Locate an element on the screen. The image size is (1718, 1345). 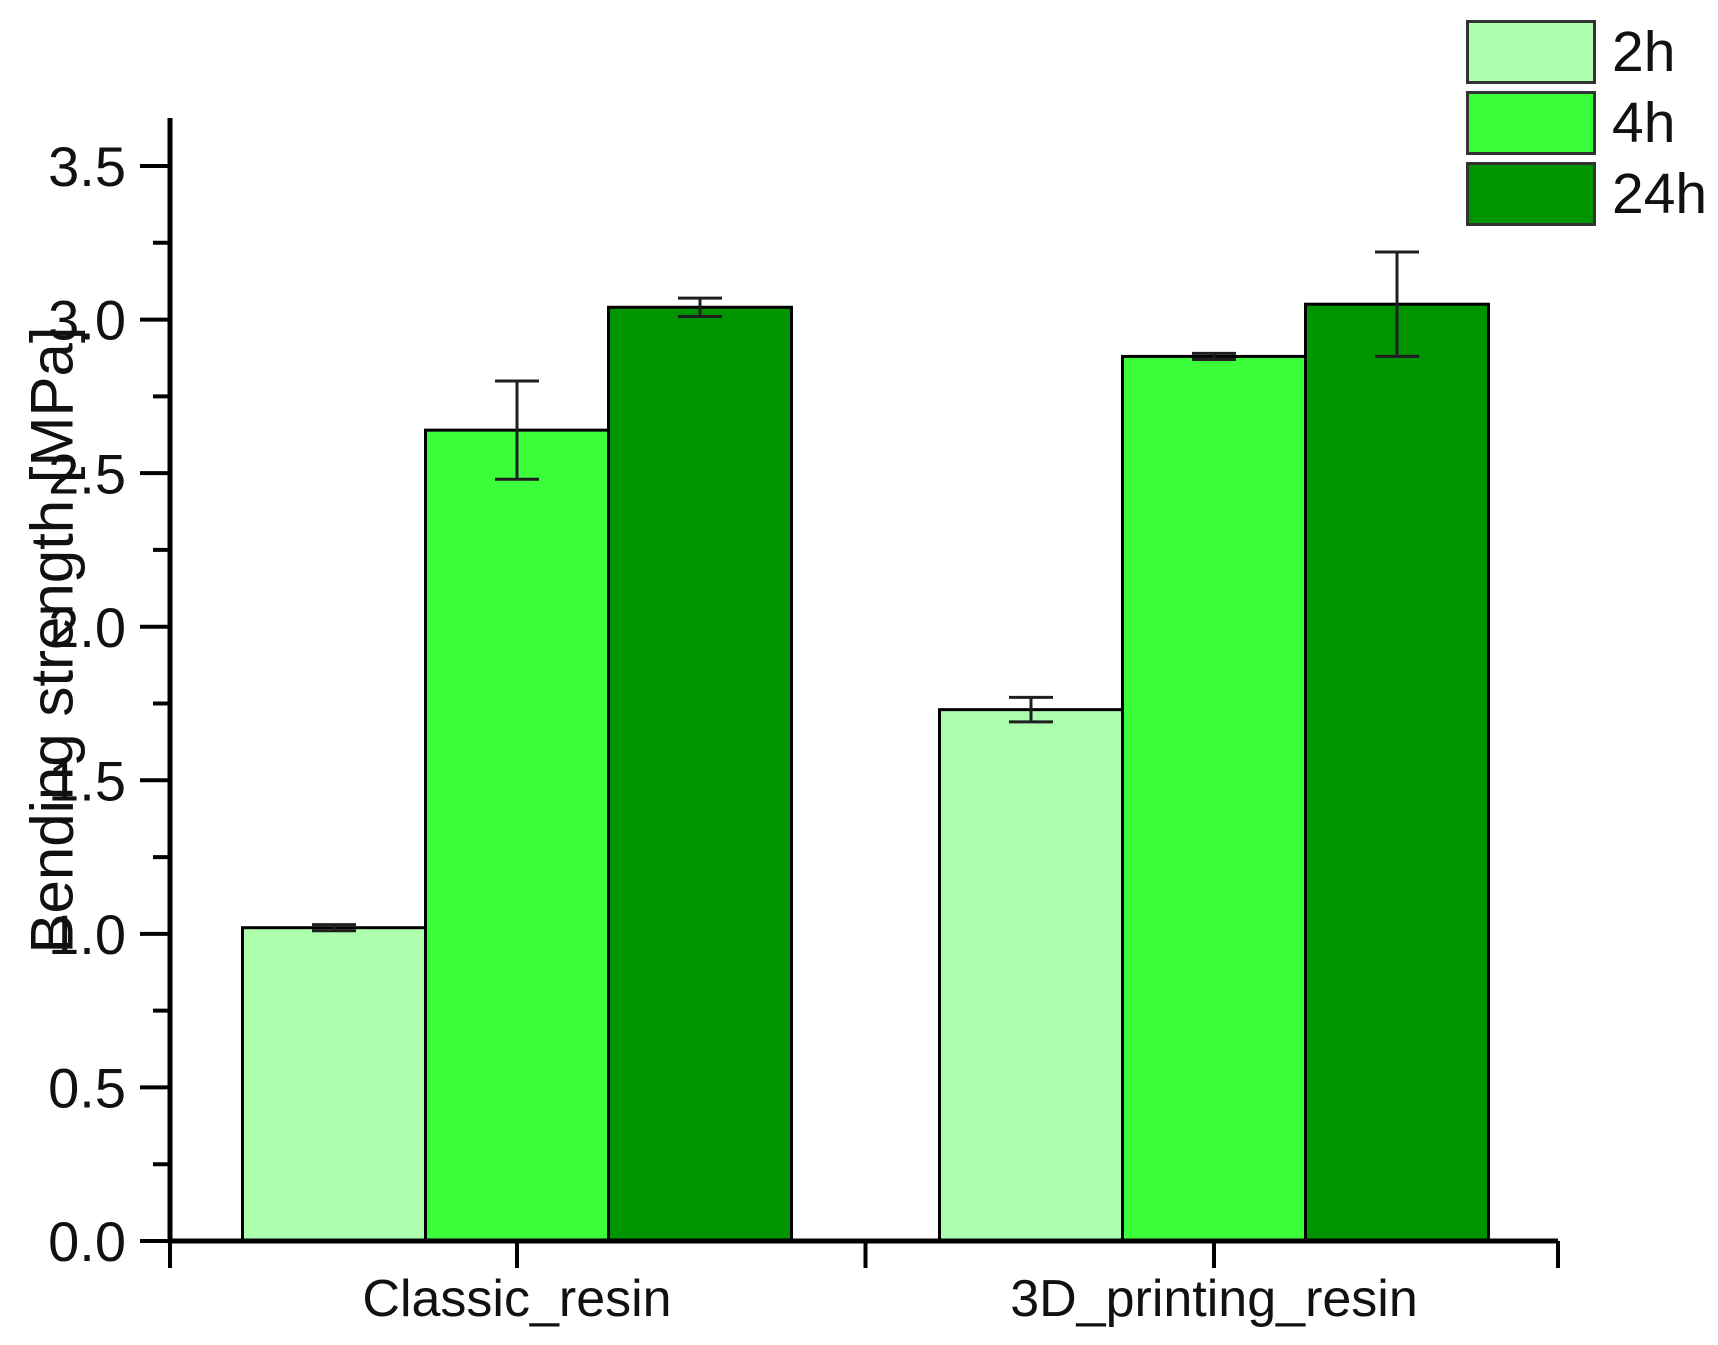
bar-classic_resin-2h is located at coordinates (334, 1084).